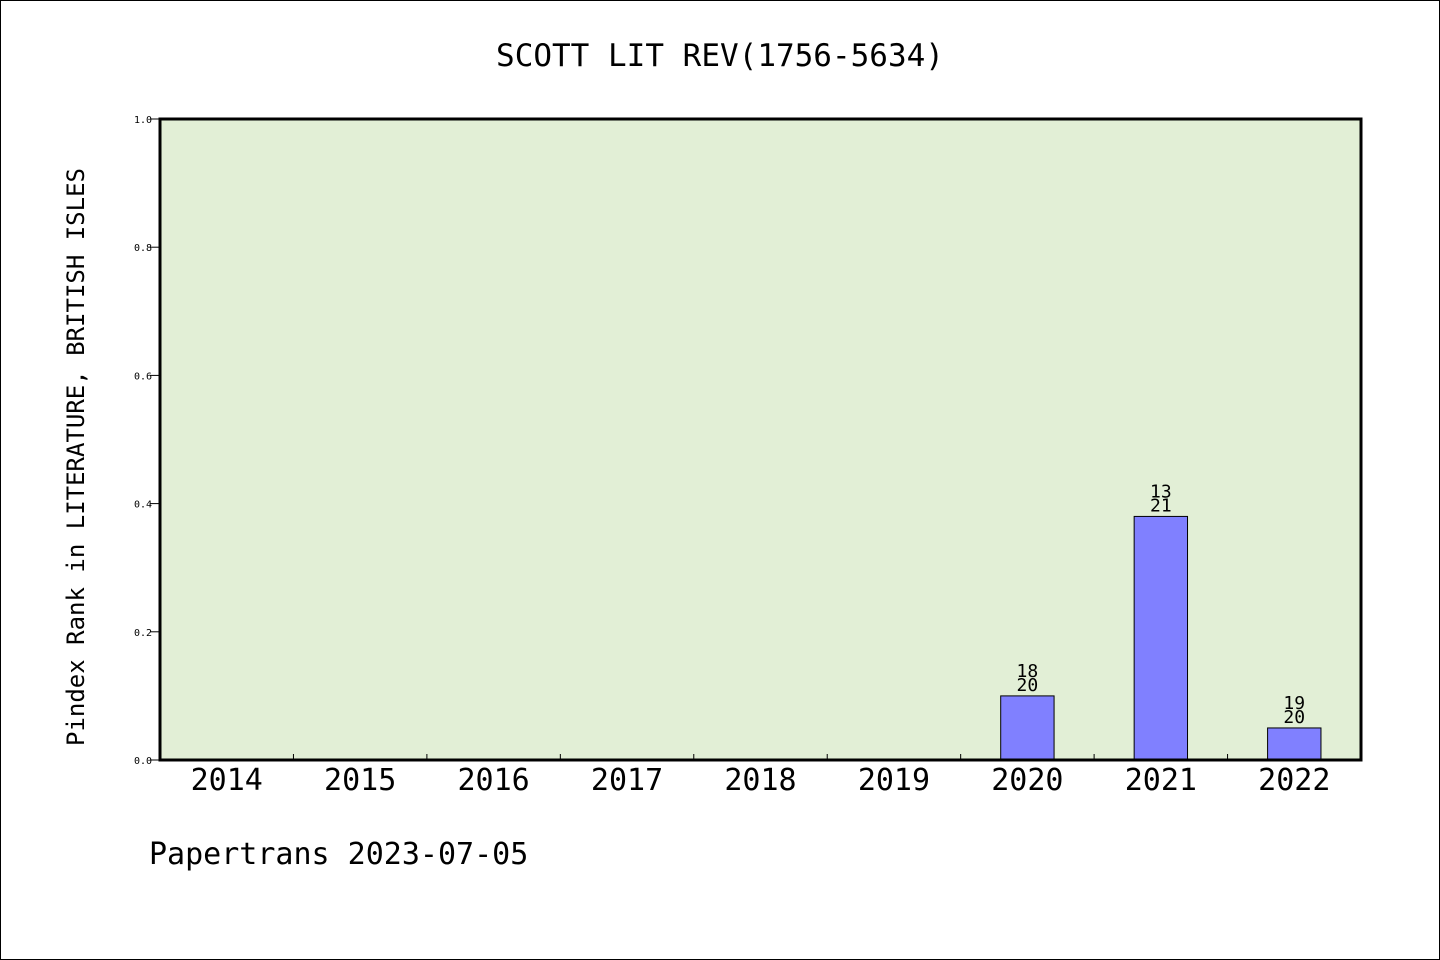 This screenshot has height=960, width=1440. I want to click on x-tick-label: 2016, so click(493, 780).